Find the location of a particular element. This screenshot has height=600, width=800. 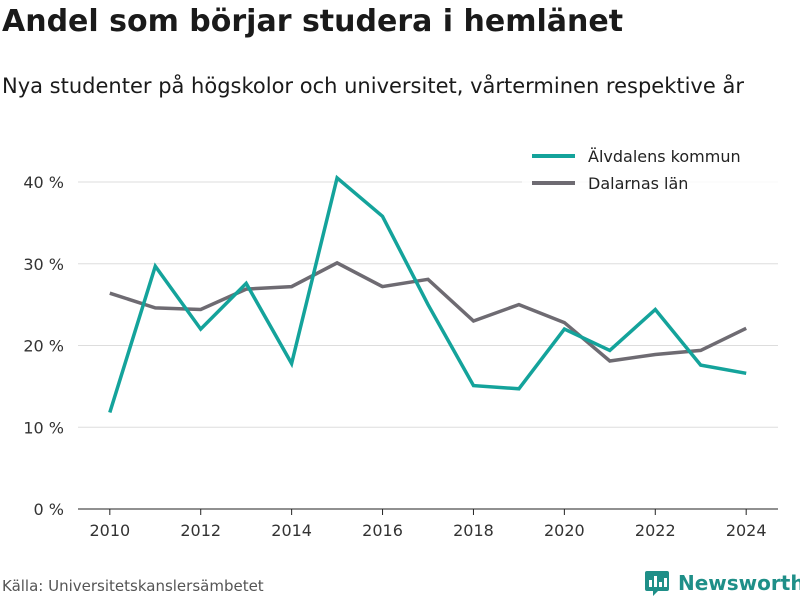

legend-background is located at coordinates (650, 170).